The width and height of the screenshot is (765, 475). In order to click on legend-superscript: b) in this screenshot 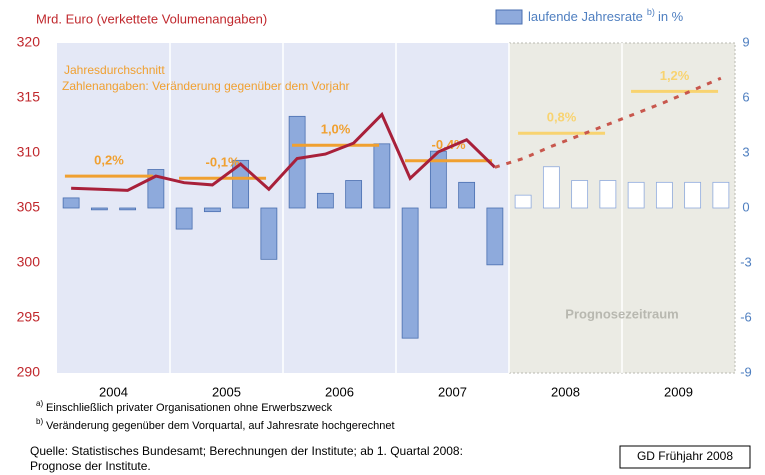, I will do `click(651, 12)`.